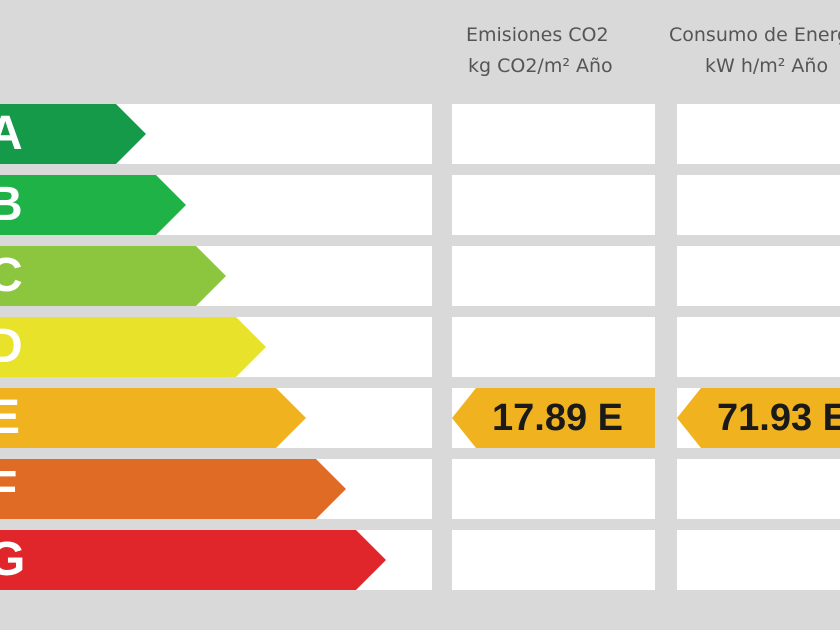 The image size is (840, 630). What do you see at coordinates (13, 559) in the screenshot?
I see `class-letter-g: G` at bounding box center [13, 559].